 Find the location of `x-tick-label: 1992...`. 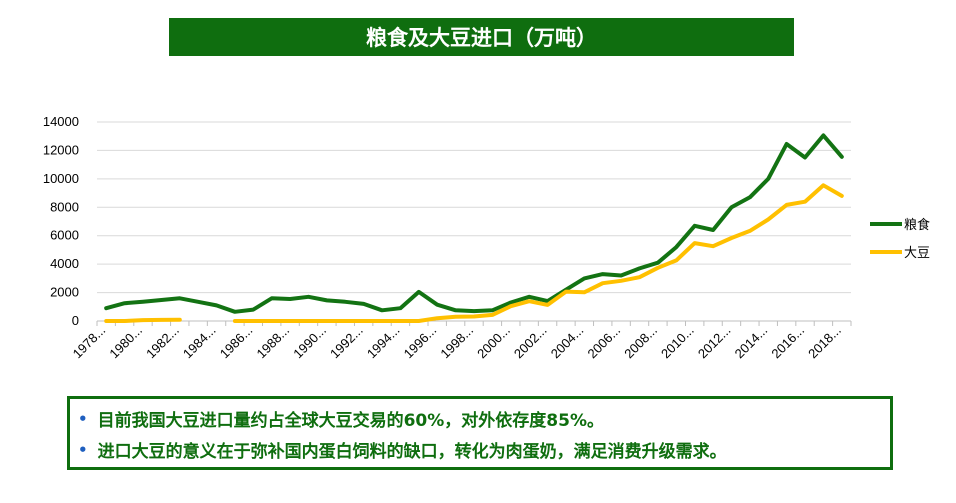

x-tick-label: 1992... is located at coordinates (346, 342).